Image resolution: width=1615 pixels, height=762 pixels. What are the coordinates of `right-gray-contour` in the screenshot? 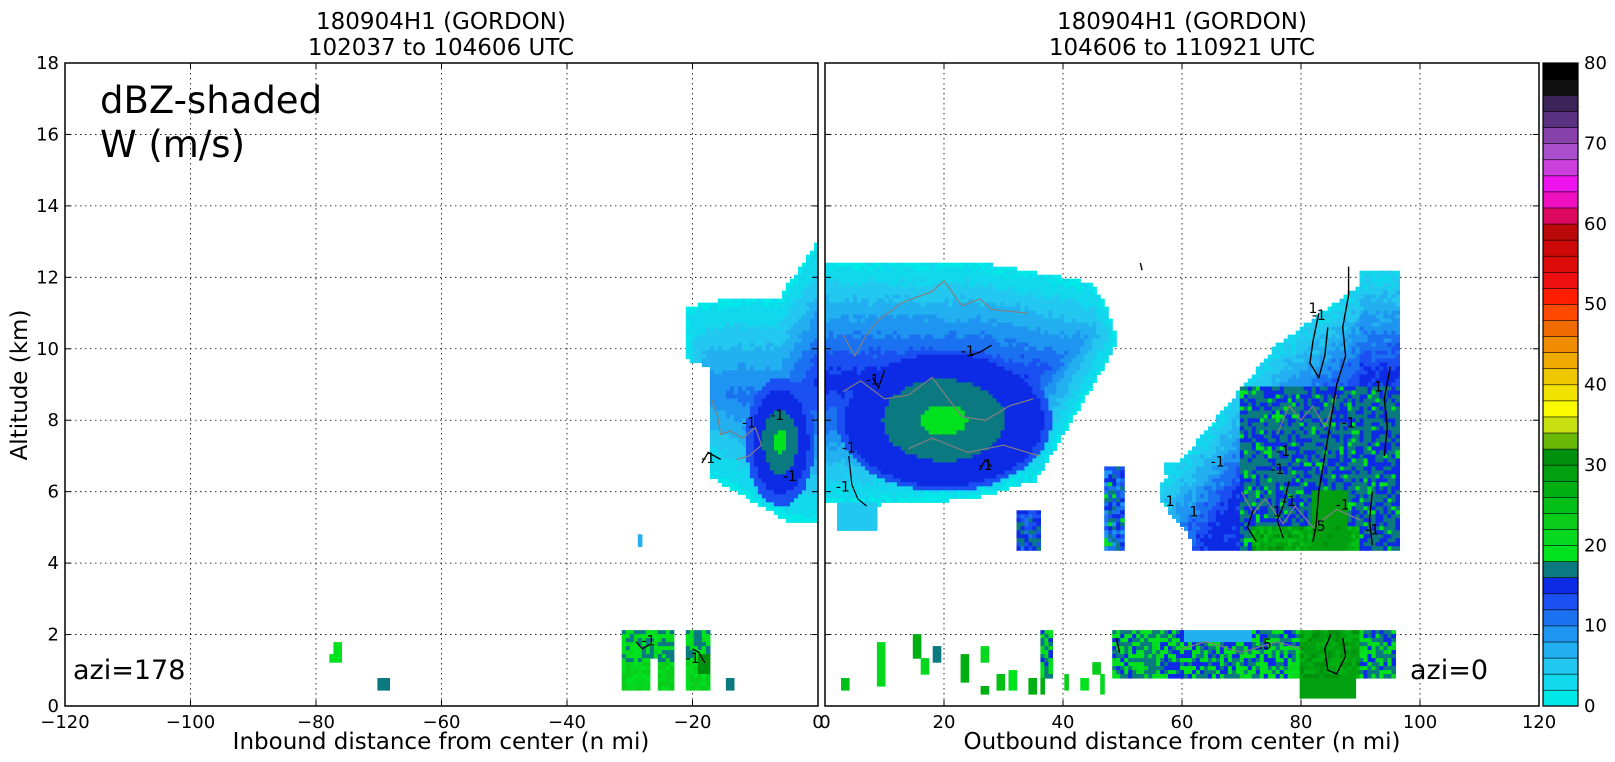 It's located at (935, 319).